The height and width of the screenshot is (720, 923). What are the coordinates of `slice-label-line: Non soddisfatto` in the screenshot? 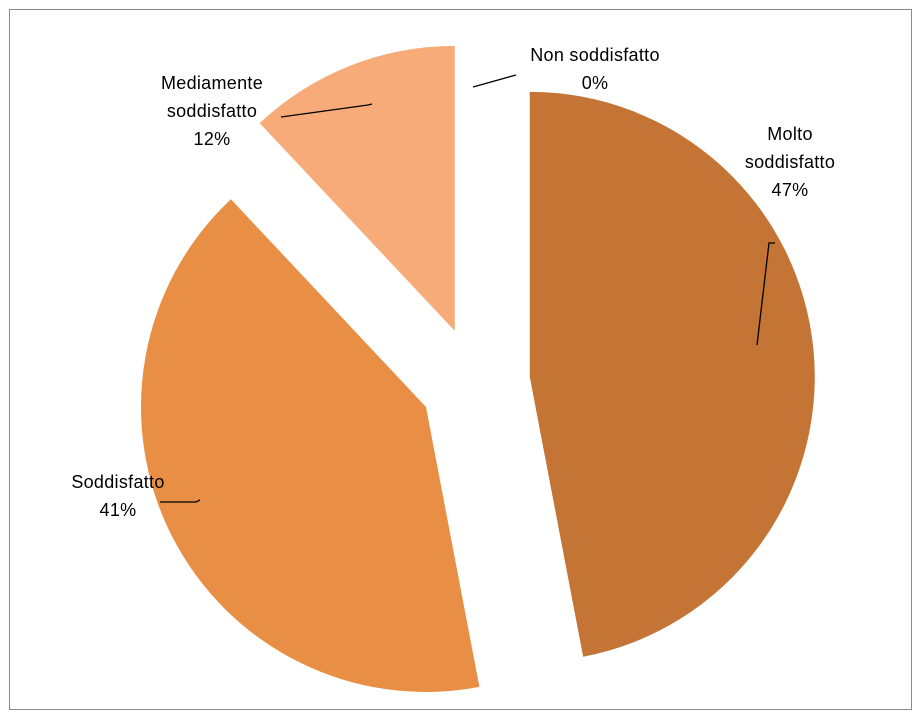 It's located at (595, 55).